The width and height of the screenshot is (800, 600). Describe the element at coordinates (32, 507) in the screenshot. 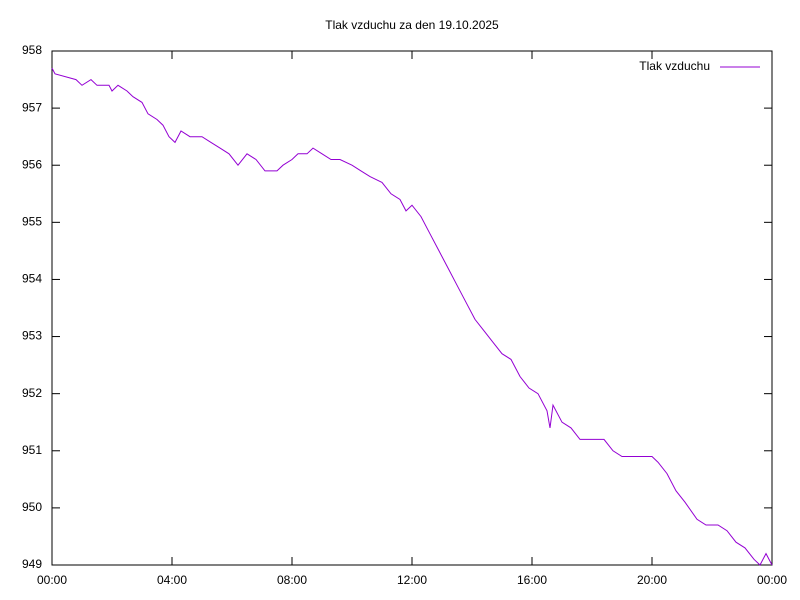

I see `y-tick-label: 950` at that location.